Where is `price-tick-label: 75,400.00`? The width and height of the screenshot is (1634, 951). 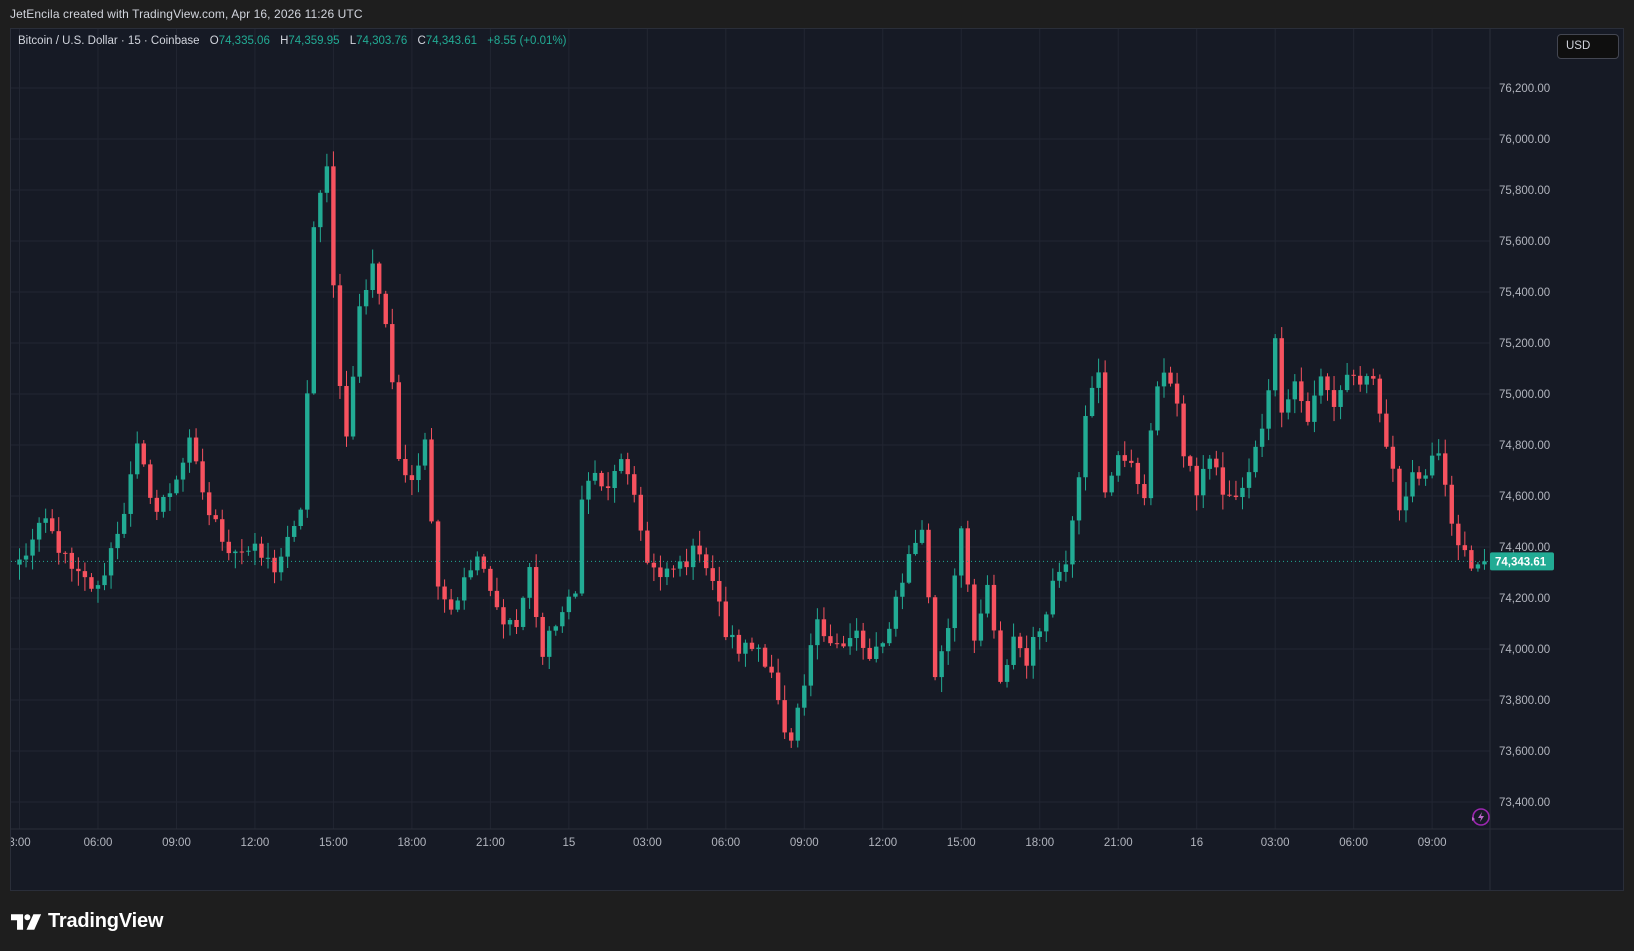 price-tick-label: 75,400.00 is located at coordinates (1524, 293).